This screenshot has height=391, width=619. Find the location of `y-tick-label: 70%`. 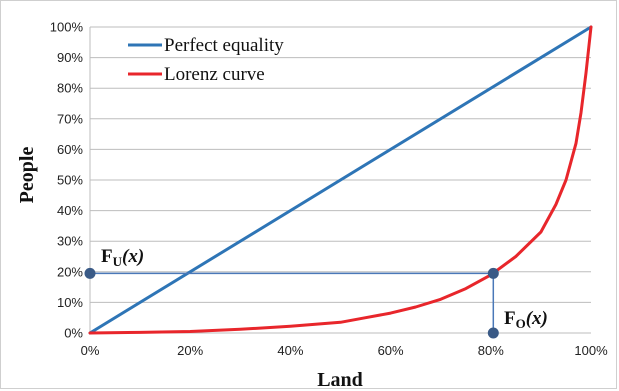

y-tick-label: 70% is located at coordinates (70, 118).